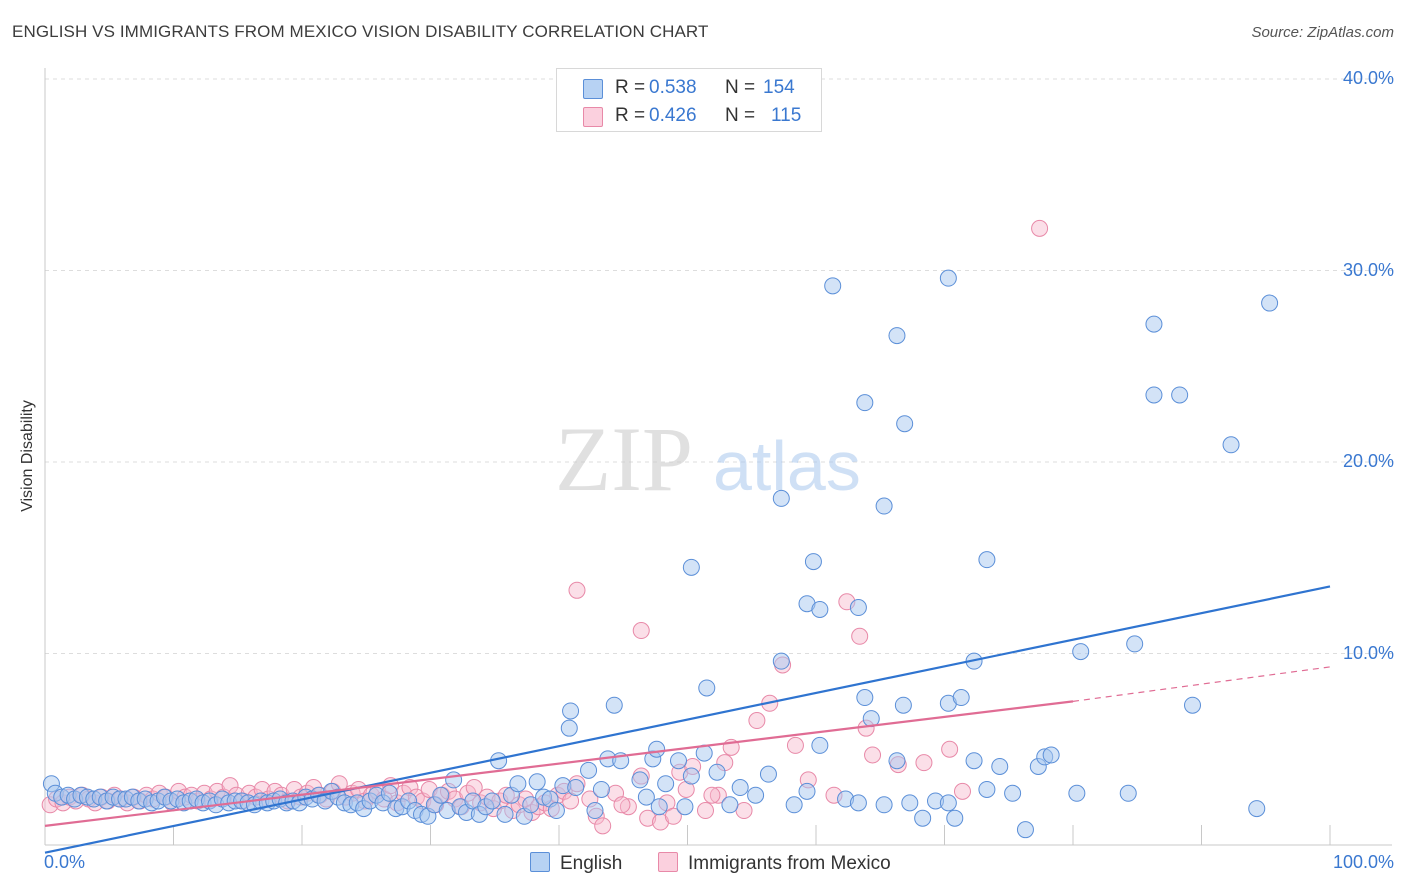 The image size is (1406, 892). Describe the element at coordinates (789, 863) in the screenshot. I see `legend-label-mexico: Immigrants from Mexico` at that location.